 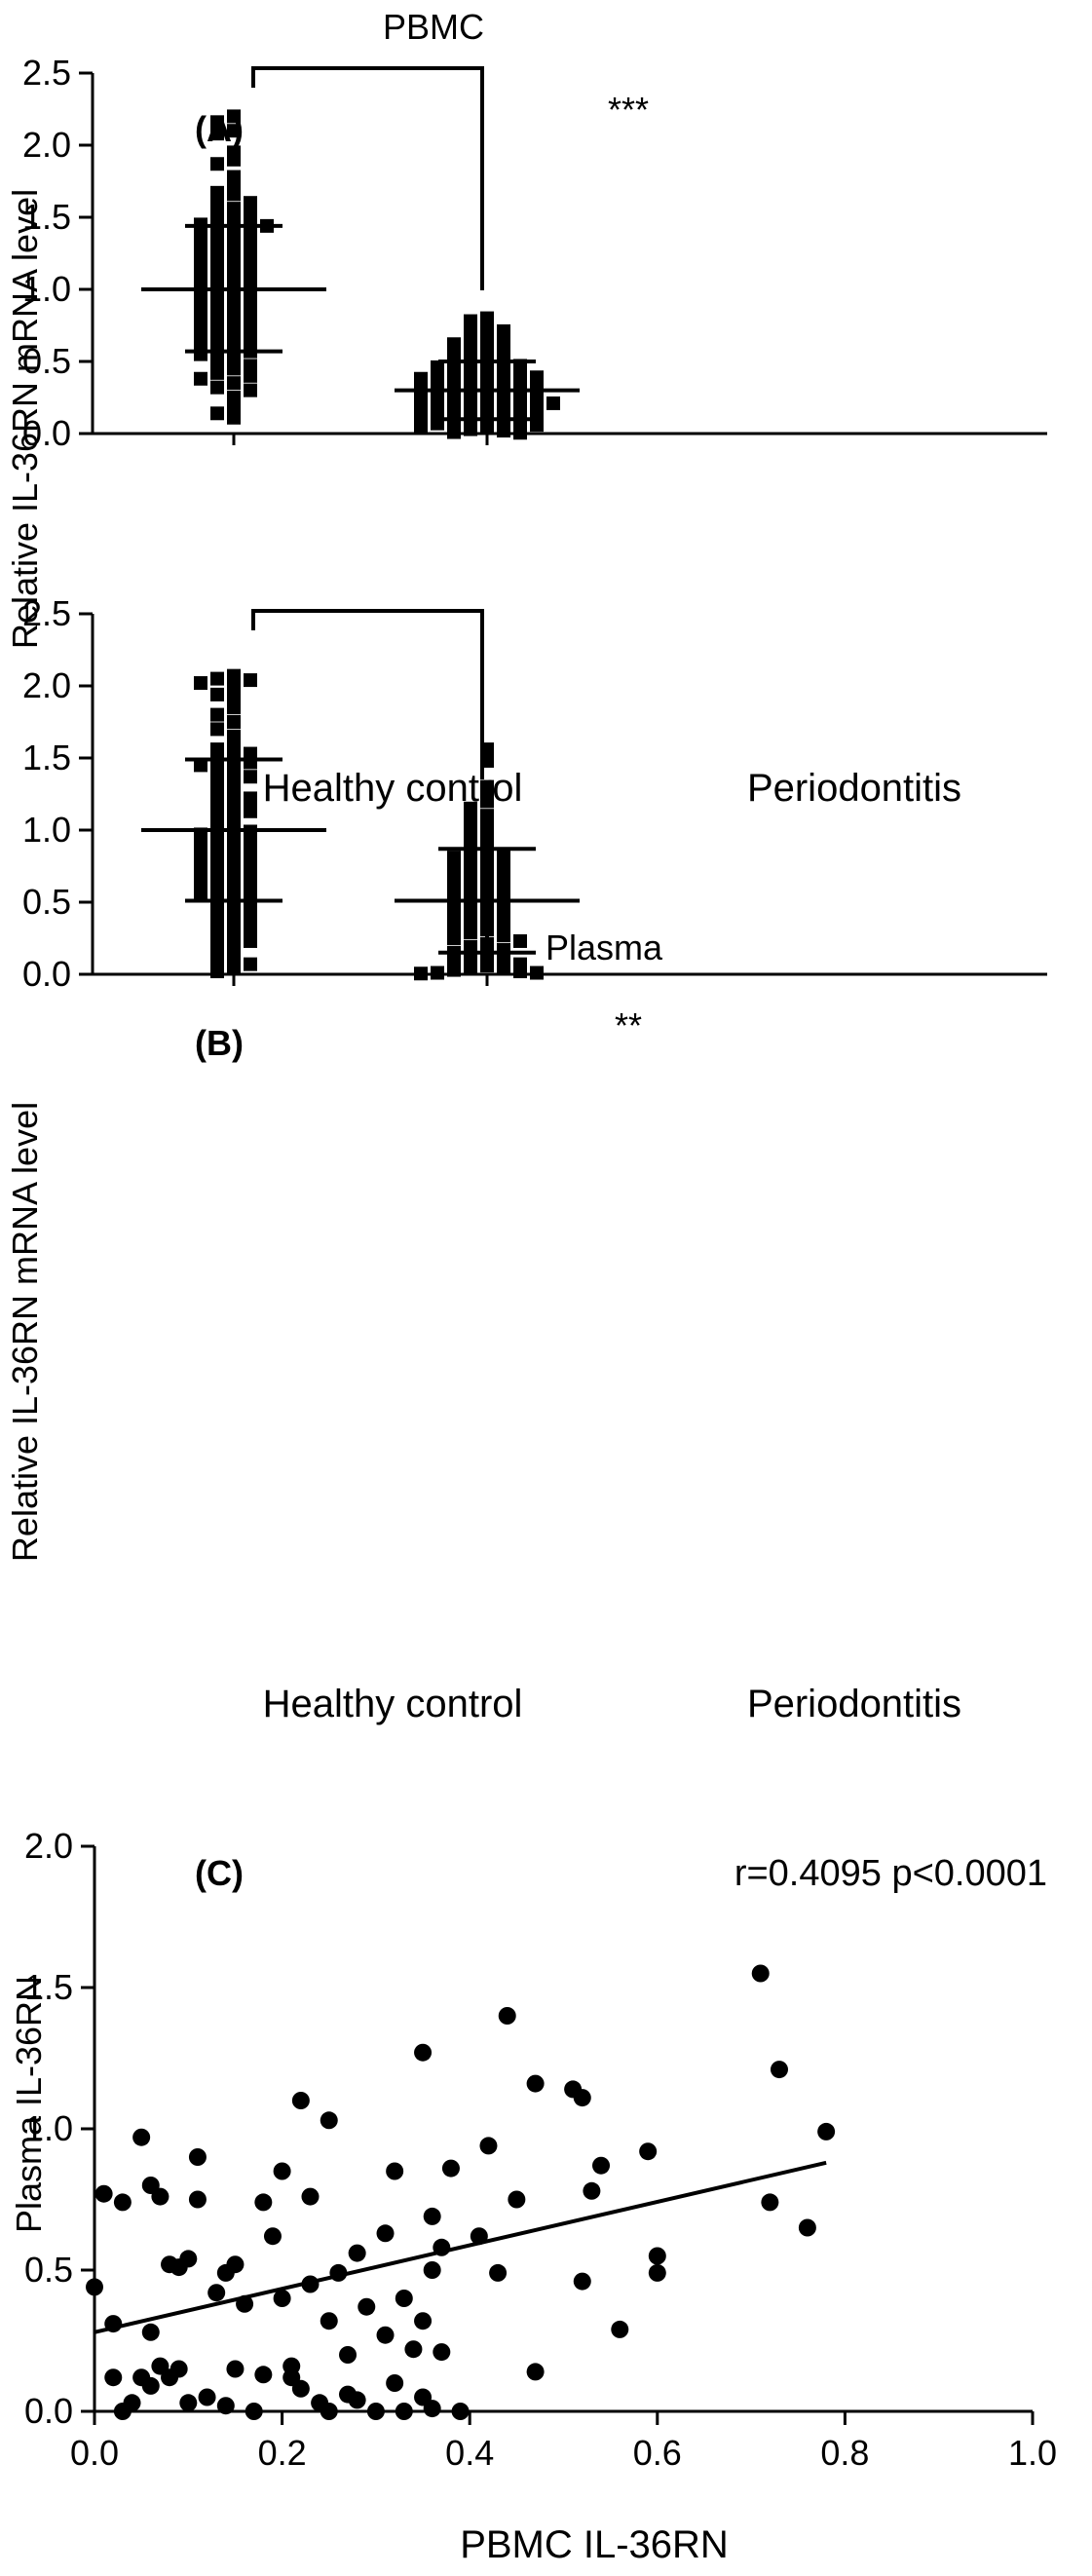 I want to click on panel-a-y-tick-label: 2.5, so click(x=46, y=73).